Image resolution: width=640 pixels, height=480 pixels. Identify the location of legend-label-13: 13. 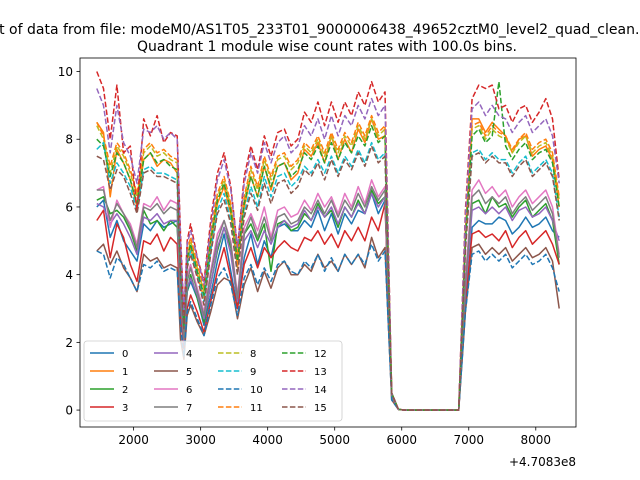
(320, 372).